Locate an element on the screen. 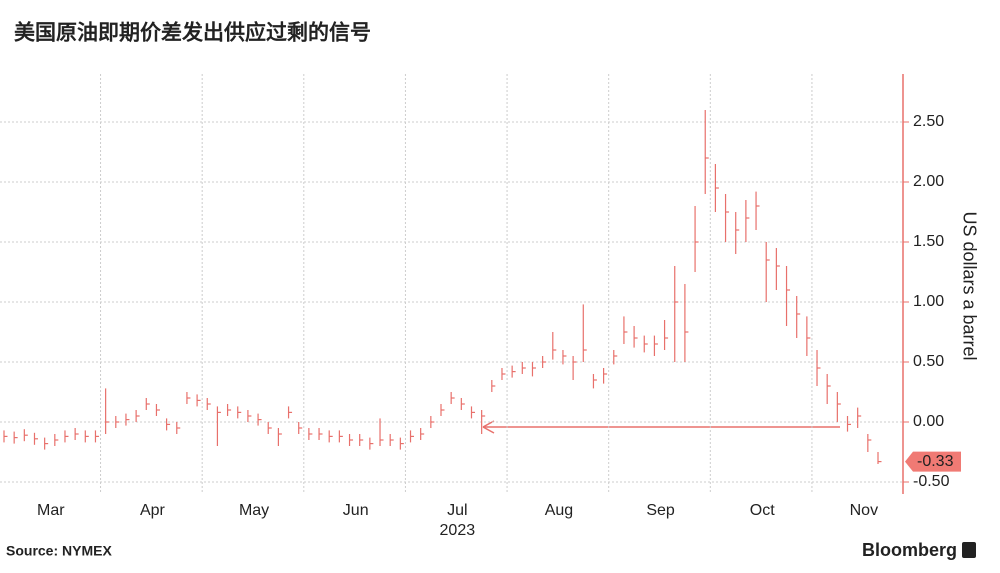  x-tick-label: Apr is located at coordinates (153, 510).